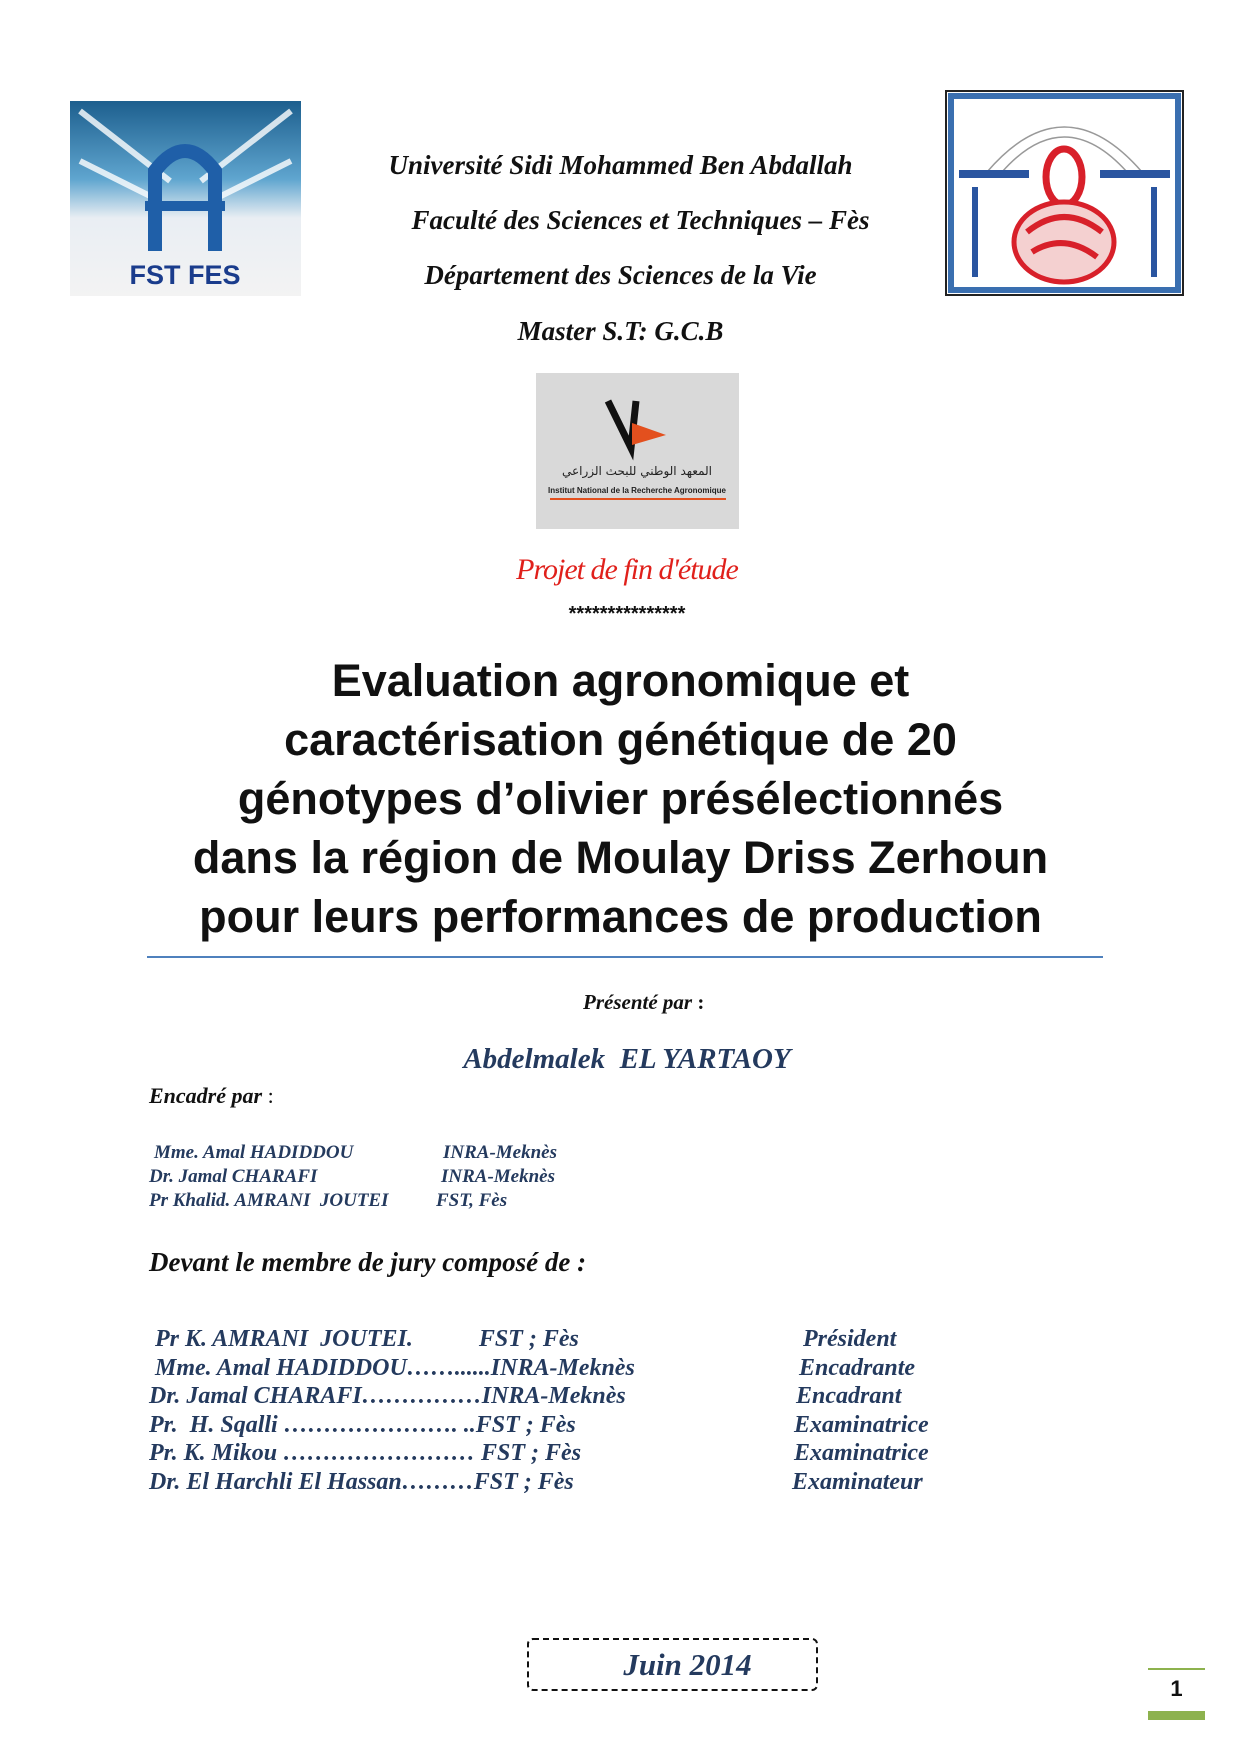  I want to click on supervisor-name: Dr. Jamal CHARAFI, so click(233, 1176).